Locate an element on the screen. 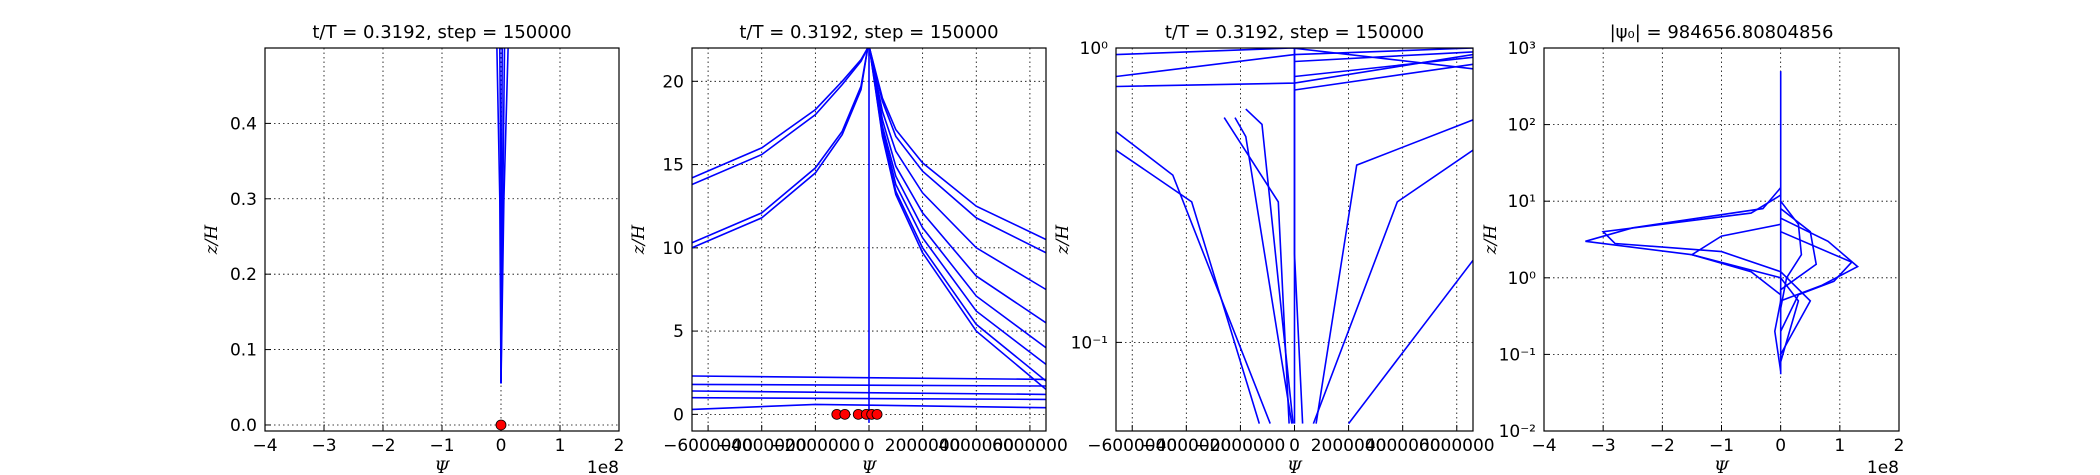 This screenshot has width=2100, height=475. x-tick-label: −6000000 is located at coordinates (1132, 446).